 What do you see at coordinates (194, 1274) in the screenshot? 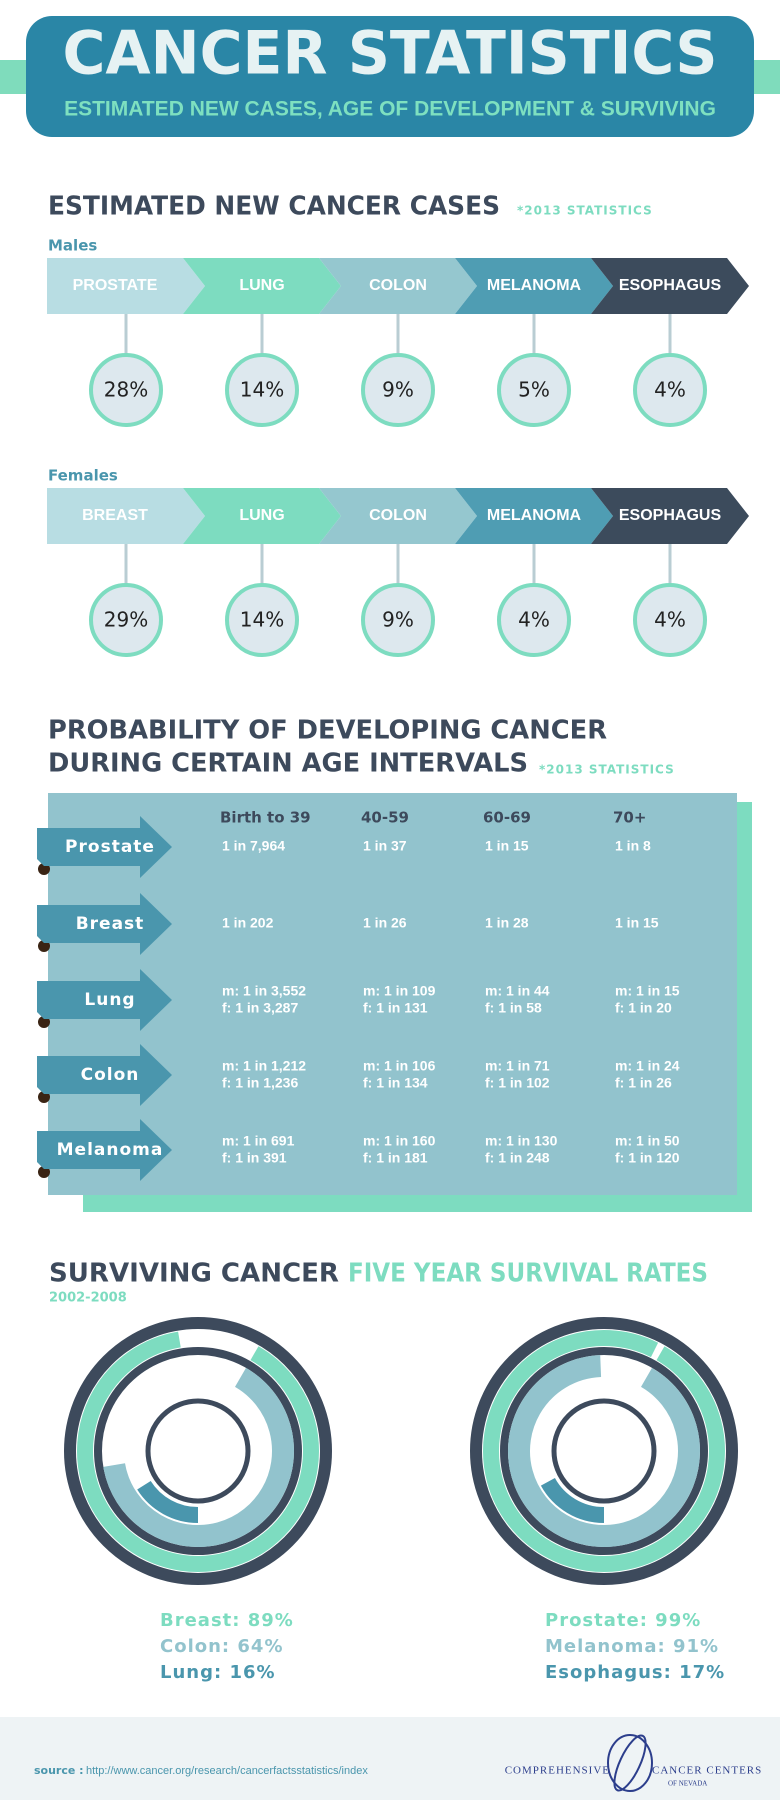
I see `section-title: SURVIVING CANCER` at bounding box center [194, 1274].